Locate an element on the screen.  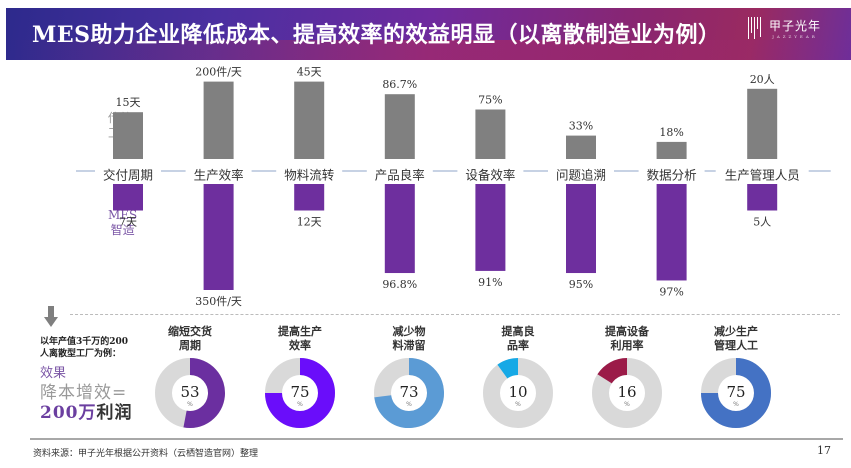
bar-label-traditional: 45天 is located at coordinates (309, 72).